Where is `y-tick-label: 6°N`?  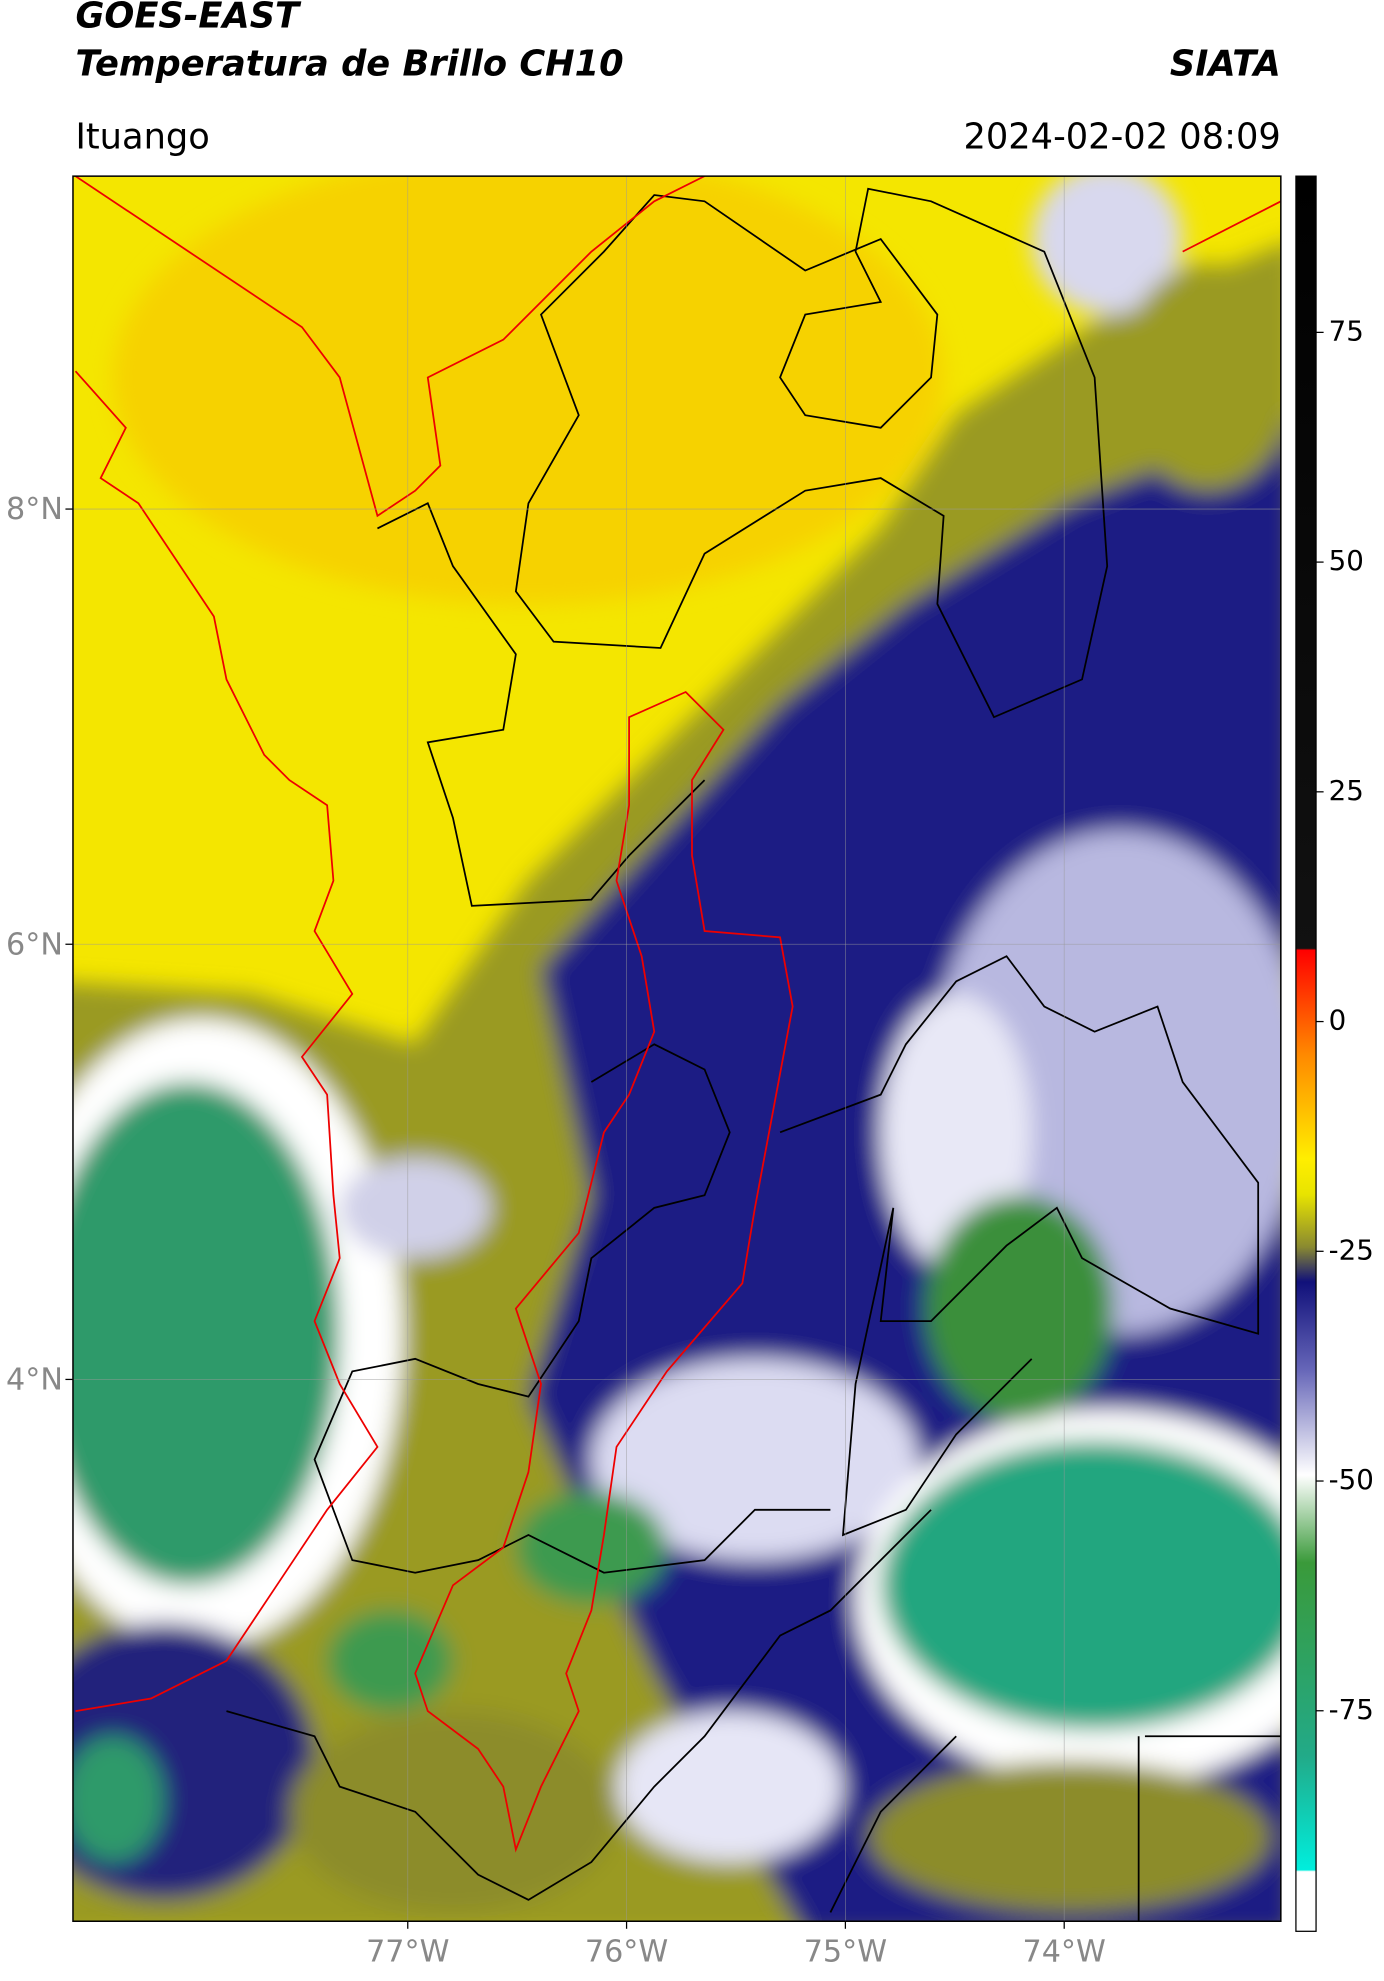
y-tick-label: 6°N is located at coordinates (34, 944).